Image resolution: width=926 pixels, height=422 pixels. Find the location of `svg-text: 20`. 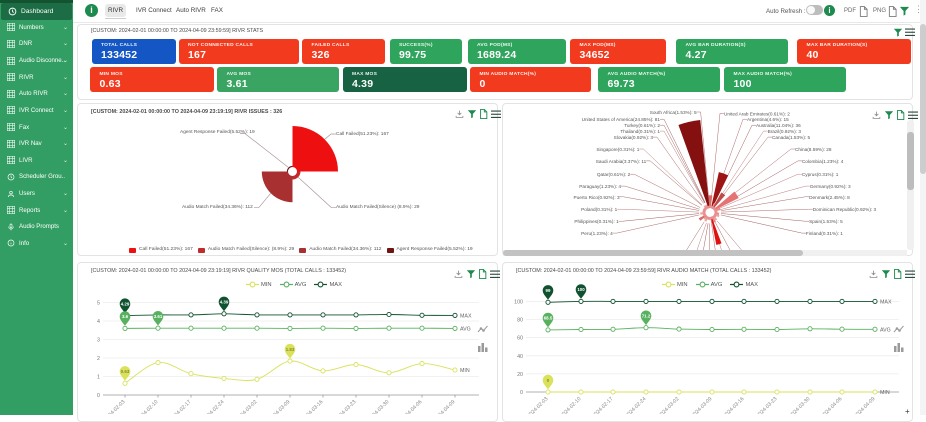

svg-text: 20 is located at coordinates (520, 375).